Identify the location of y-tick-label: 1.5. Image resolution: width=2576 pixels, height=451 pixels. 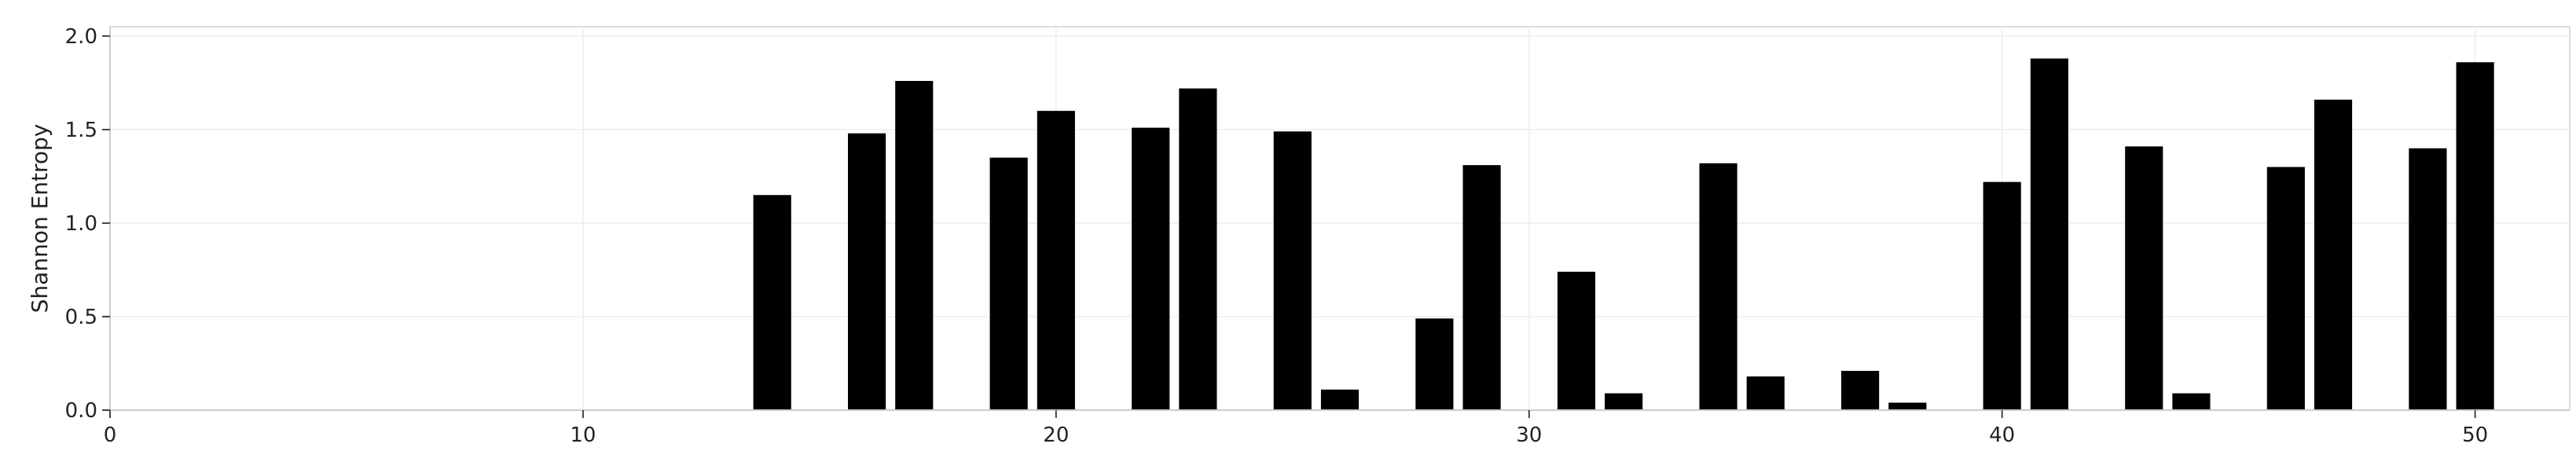
(81, 130).